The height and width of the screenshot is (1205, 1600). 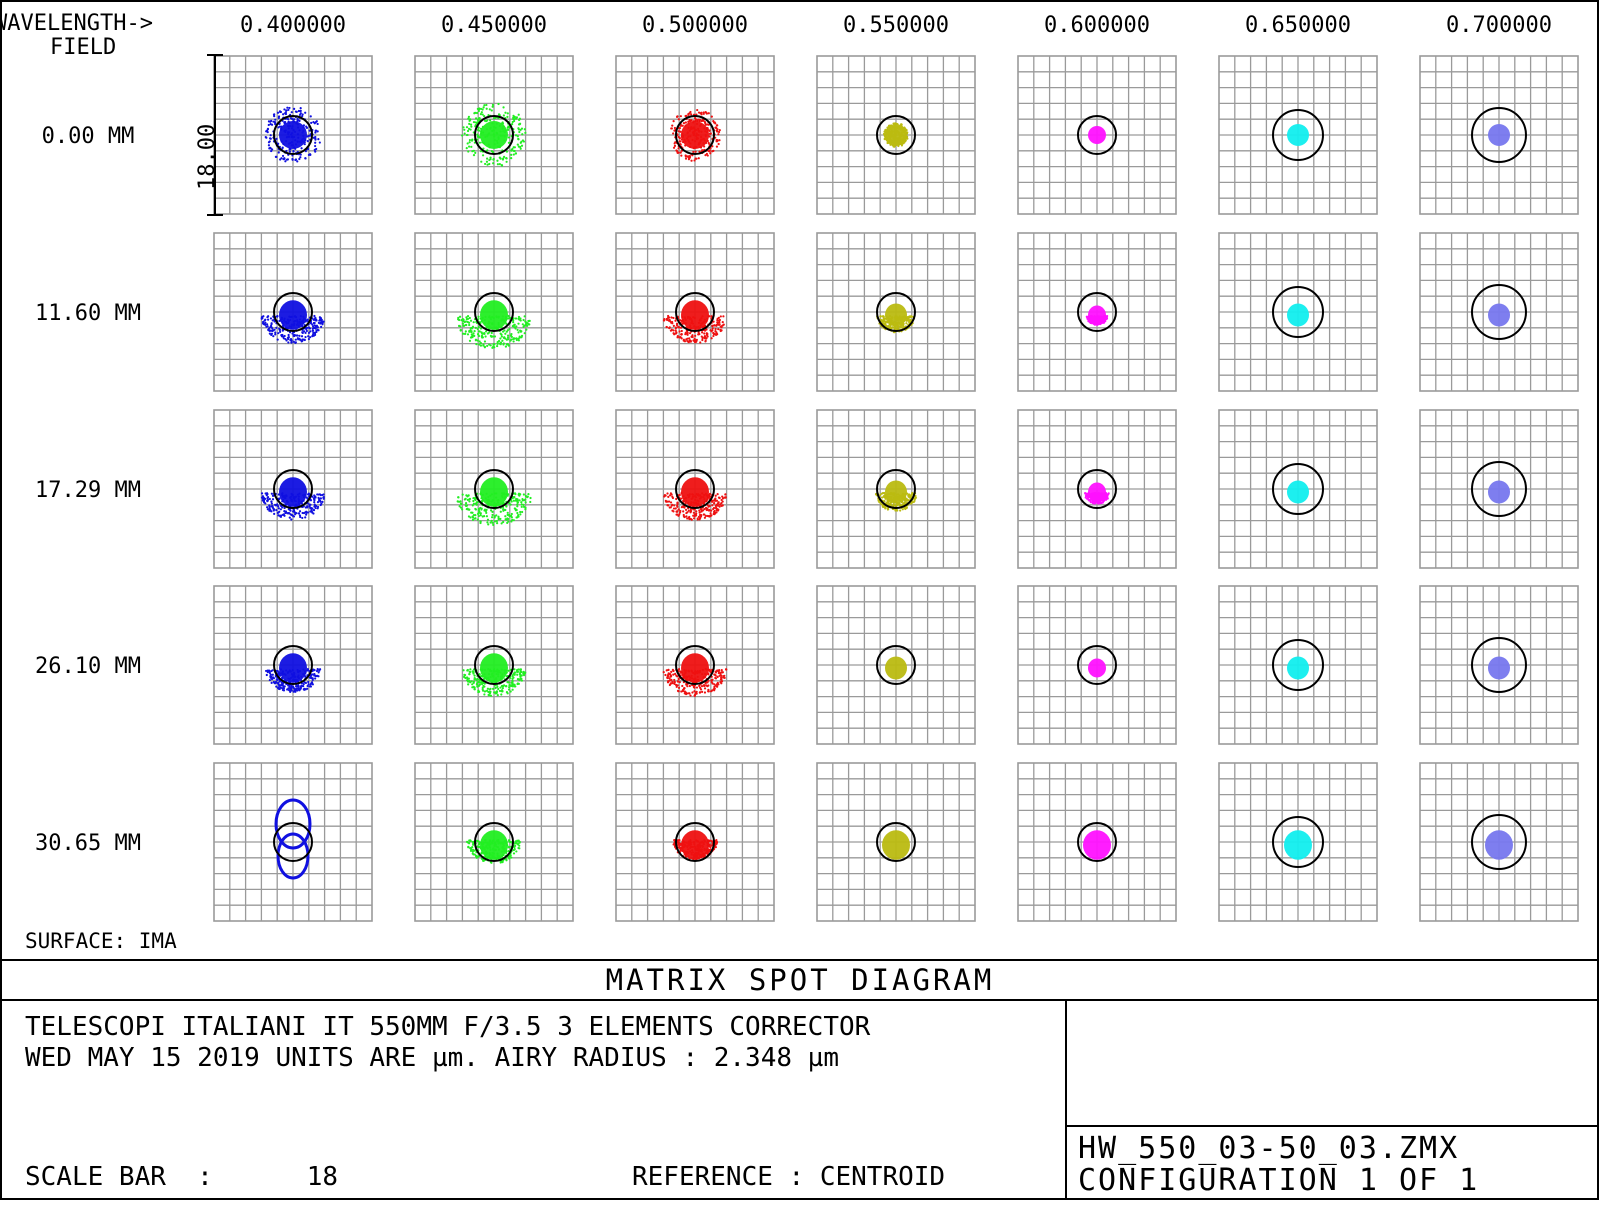 I want to click on wavelength-label: 0.500000, so click(x=695, y=25).